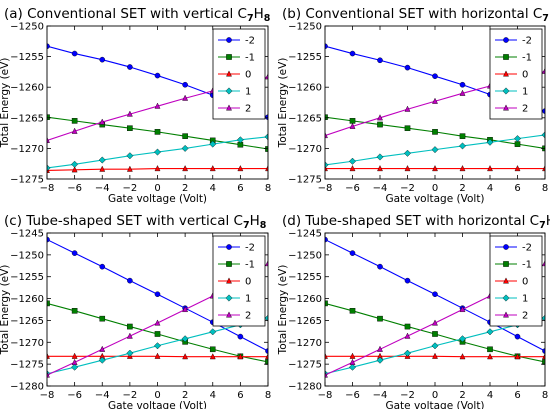 The width and height of the screenshot is (550, 409). Describe the element at coordinates (305, 365) in the screenshot. I see `y-tick-label: −1275` at that location.